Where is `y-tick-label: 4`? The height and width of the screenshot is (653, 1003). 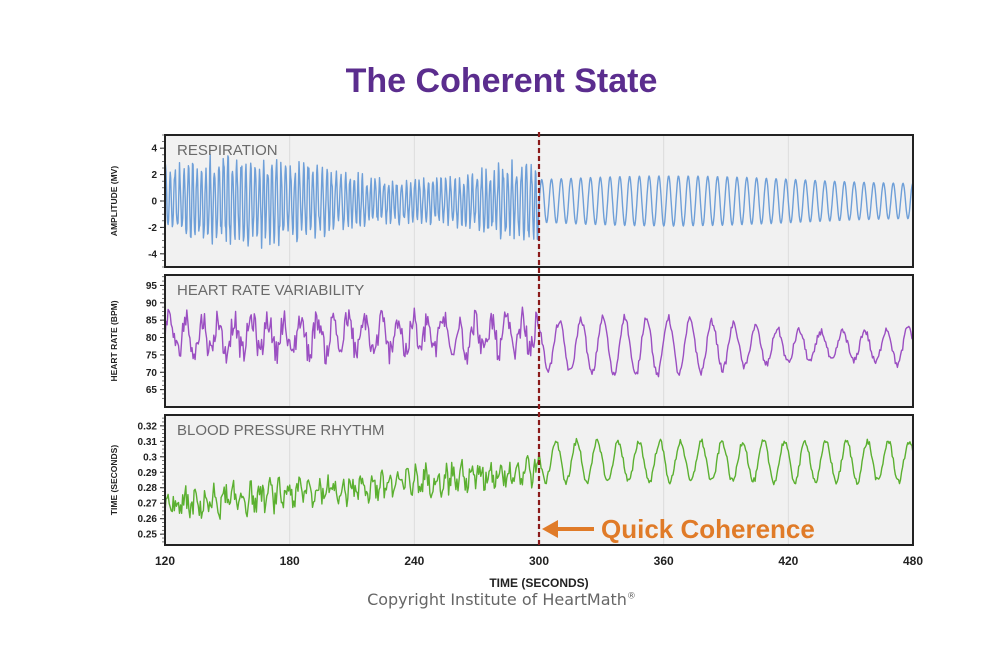 y-tick-label: 4 is located at coordinates (154, 149).